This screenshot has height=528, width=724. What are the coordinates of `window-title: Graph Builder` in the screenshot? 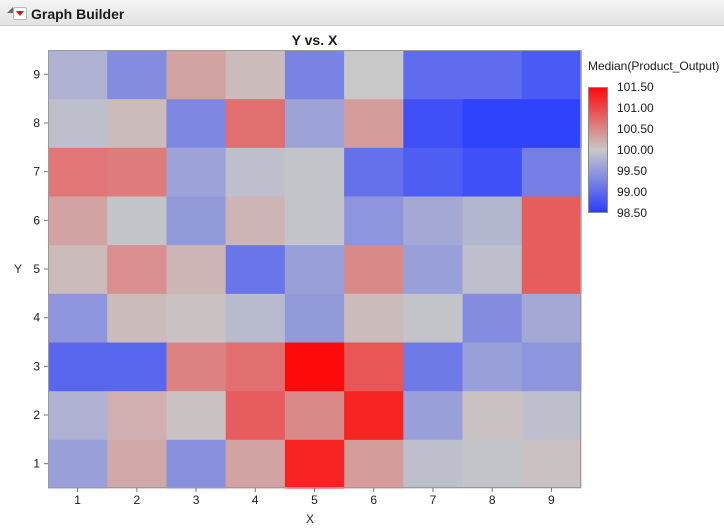 It's located at (78, 14).